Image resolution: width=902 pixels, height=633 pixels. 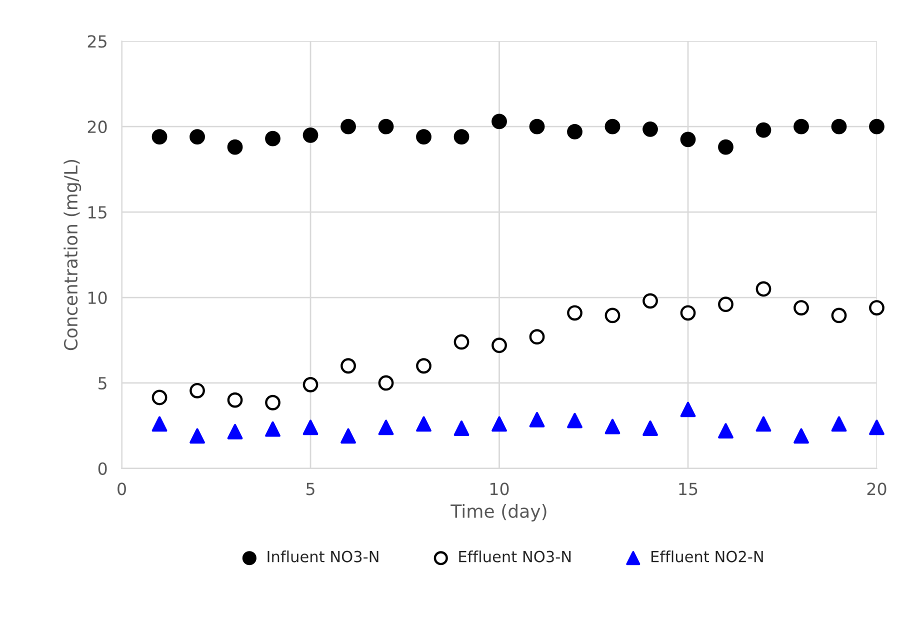 I want to click on y-tick-label: 25, so click(x=97, y=41).